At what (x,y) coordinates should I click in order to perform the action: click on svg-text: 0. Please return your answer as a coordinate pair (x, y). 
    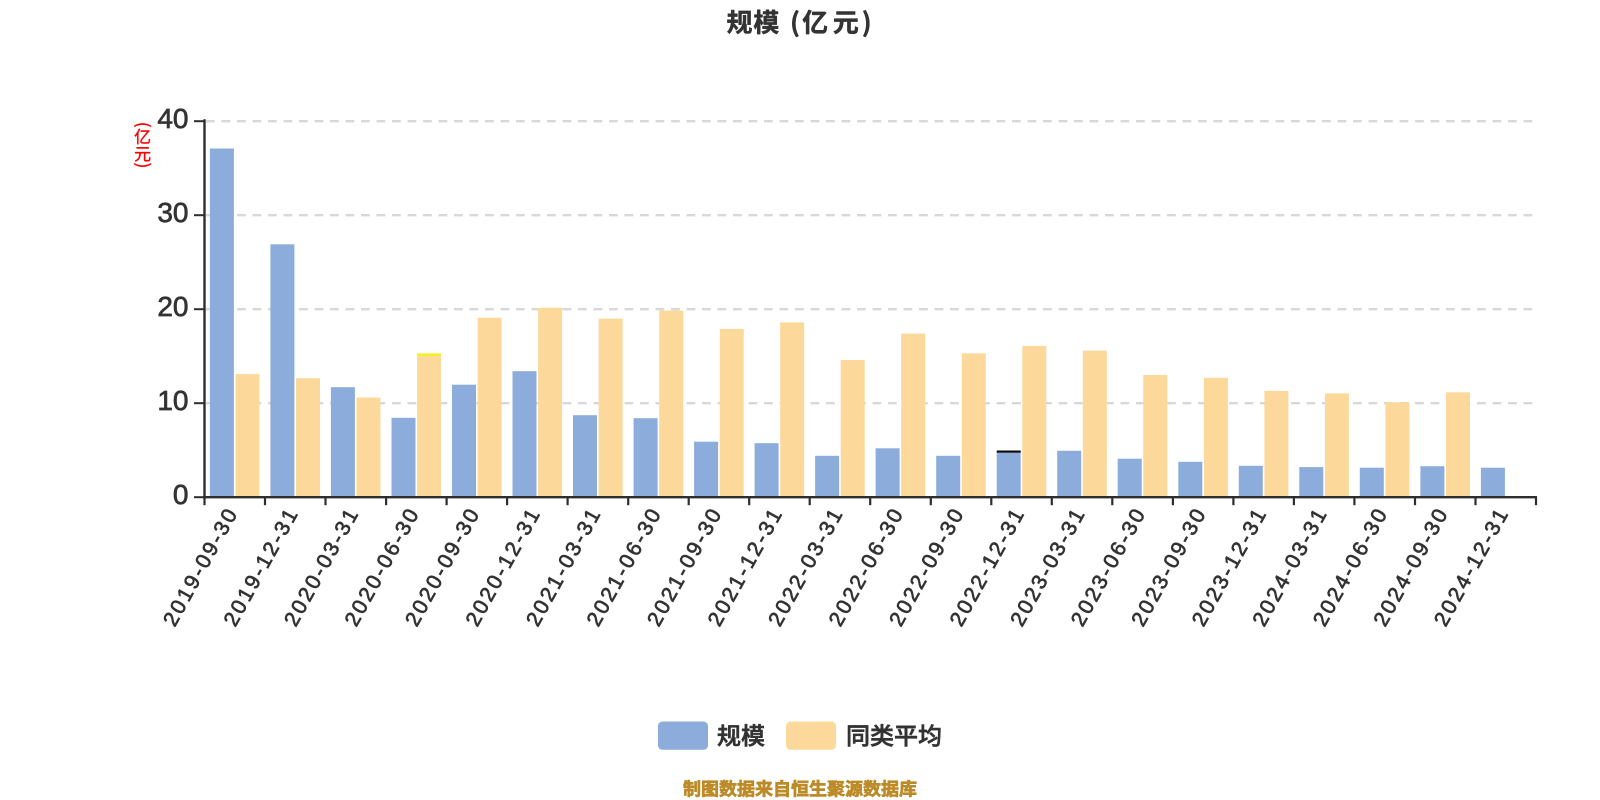
    Looking at the image, I should click on (181, 494).